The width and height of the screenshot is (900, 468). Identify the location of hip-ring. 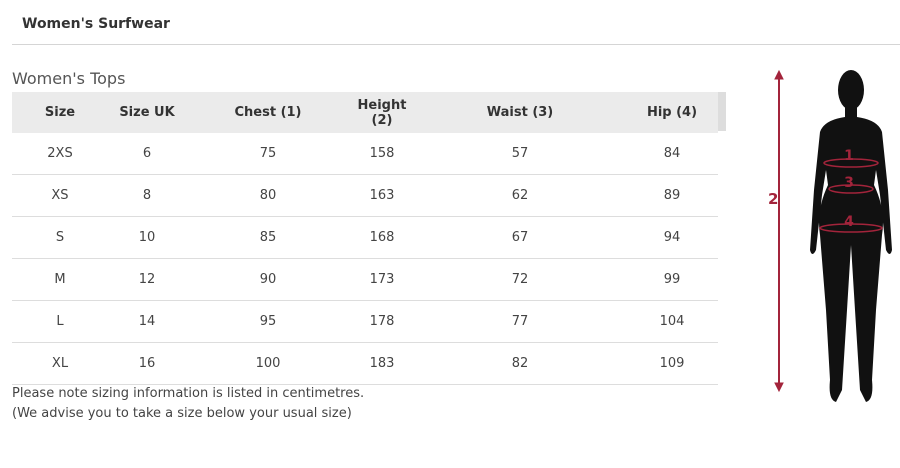
(851, 228).